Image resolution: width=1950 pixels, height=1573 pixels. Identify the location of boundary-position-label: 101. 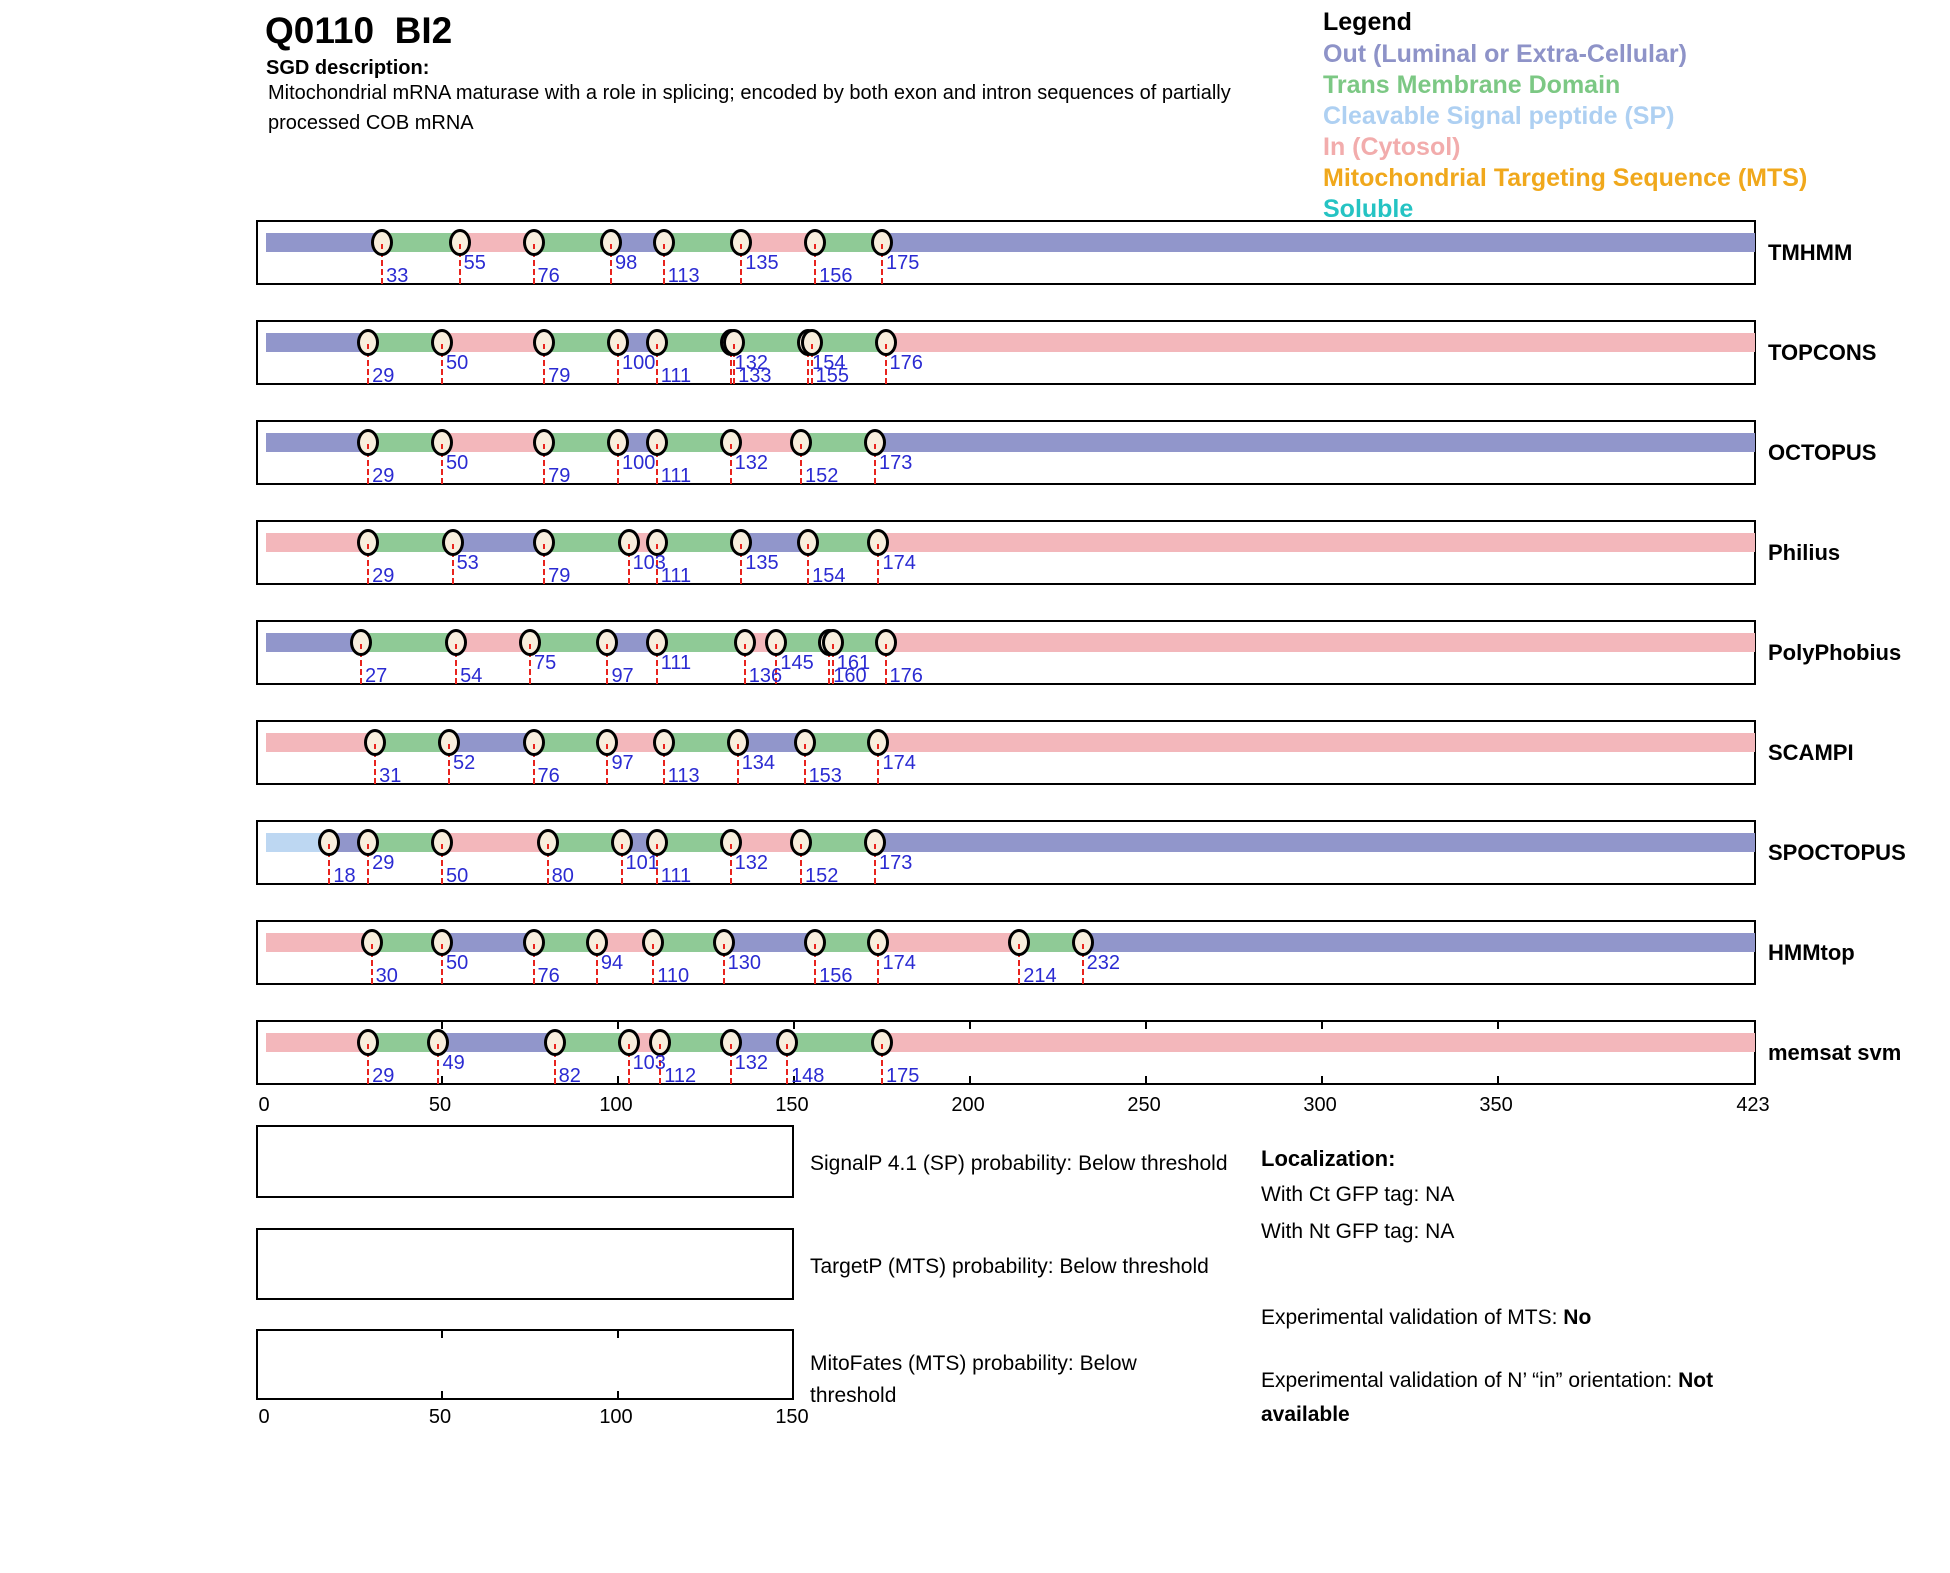
(642, 863).